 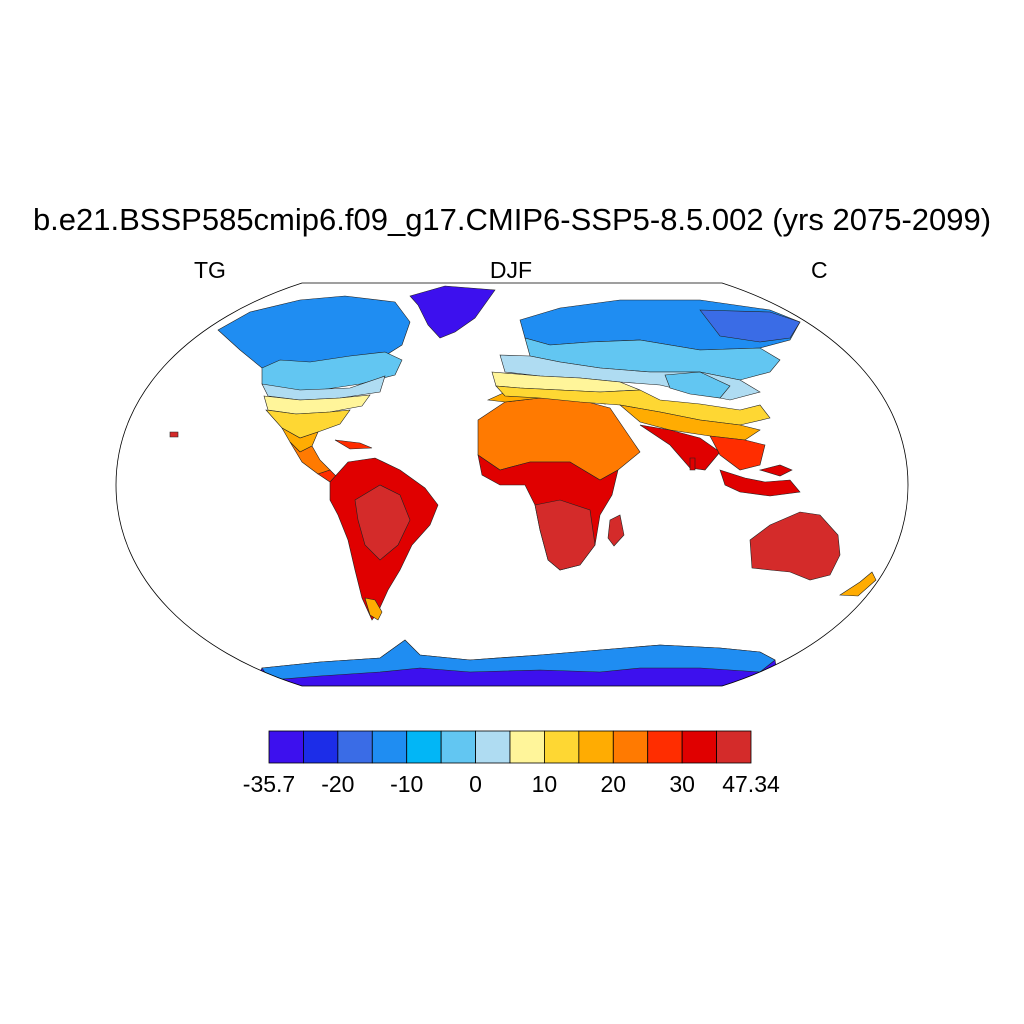 What do you see at coordinates (518, 660) in the screenshot?
I see `antarctica-coast` at bounding box center [518, 660].